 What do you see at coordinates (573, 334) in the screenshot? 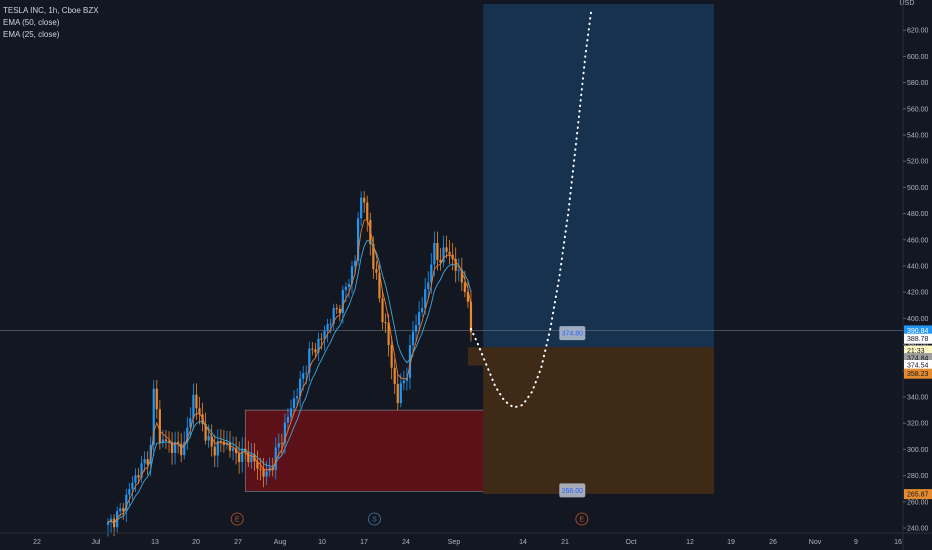
I see `price-callout-label: 374.80` at bounding box center [573, 334].